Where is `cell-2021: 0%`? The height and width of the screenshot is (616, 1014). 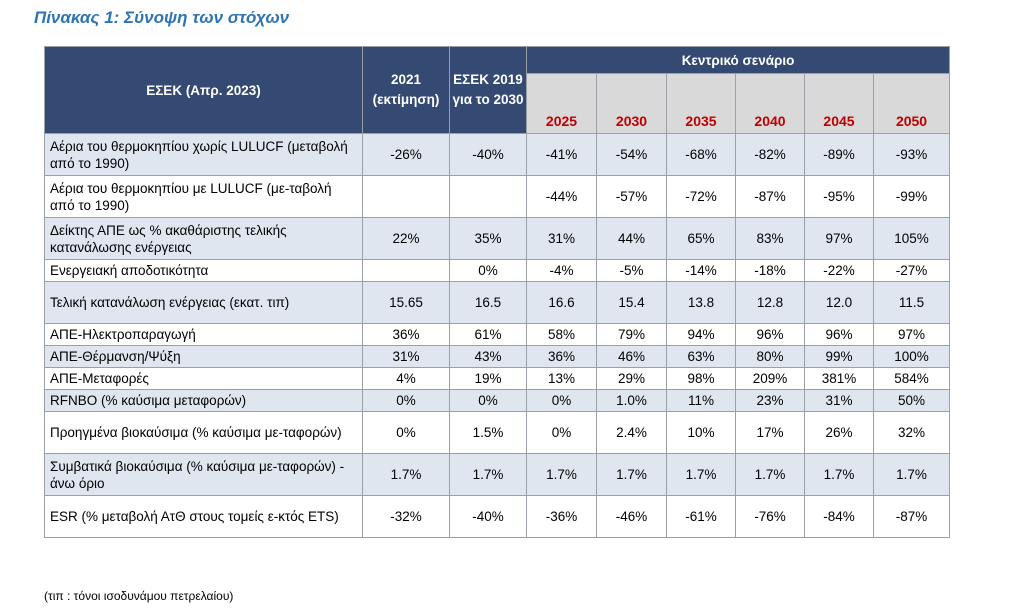 cell-2021: 0% is located at coordinates (406, 400).